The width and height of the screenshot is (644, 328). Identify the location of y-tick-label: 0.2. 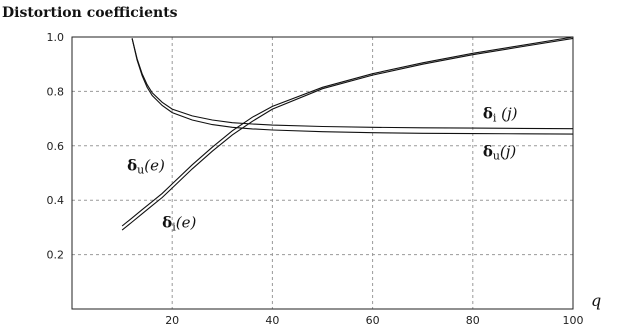
(56, 255).